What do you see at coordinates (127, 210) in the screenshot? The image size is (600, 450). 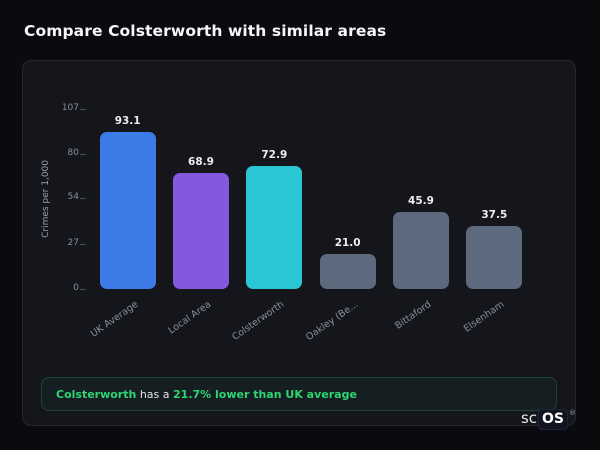 I see `bar-uk-average` at bounding box center [127, 210].